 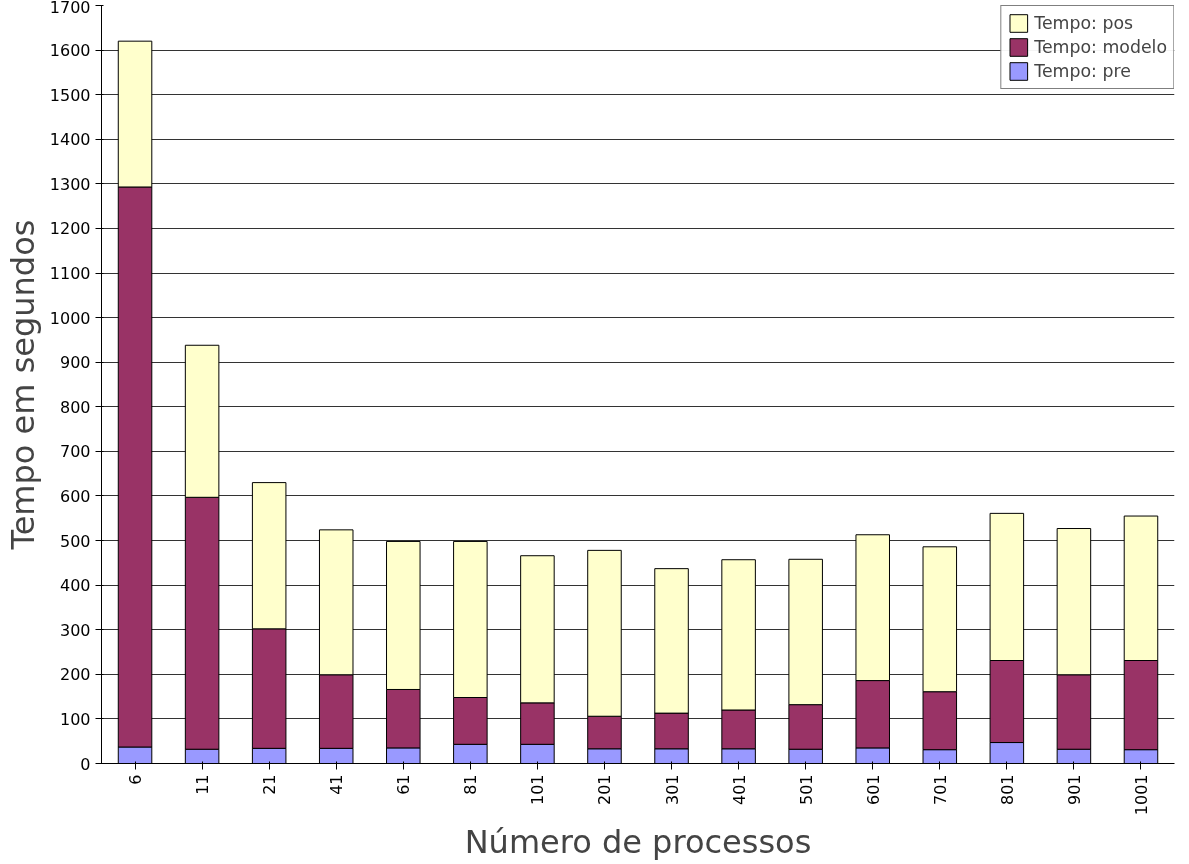 What do you see at coordinates (471, 784) in the screenshot?
I see `x-tick-label: 81` at bounding box center [471, 784].